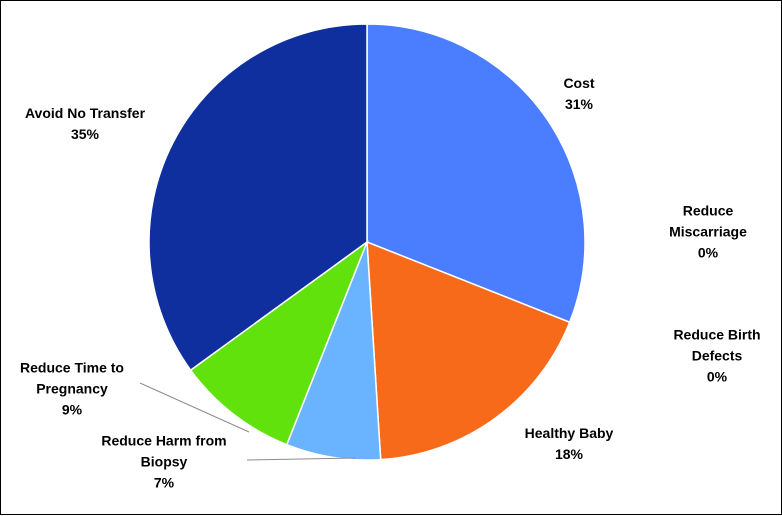  I want to click on category-label-reduce-miscarriage: Reduce, so click(708, 211).